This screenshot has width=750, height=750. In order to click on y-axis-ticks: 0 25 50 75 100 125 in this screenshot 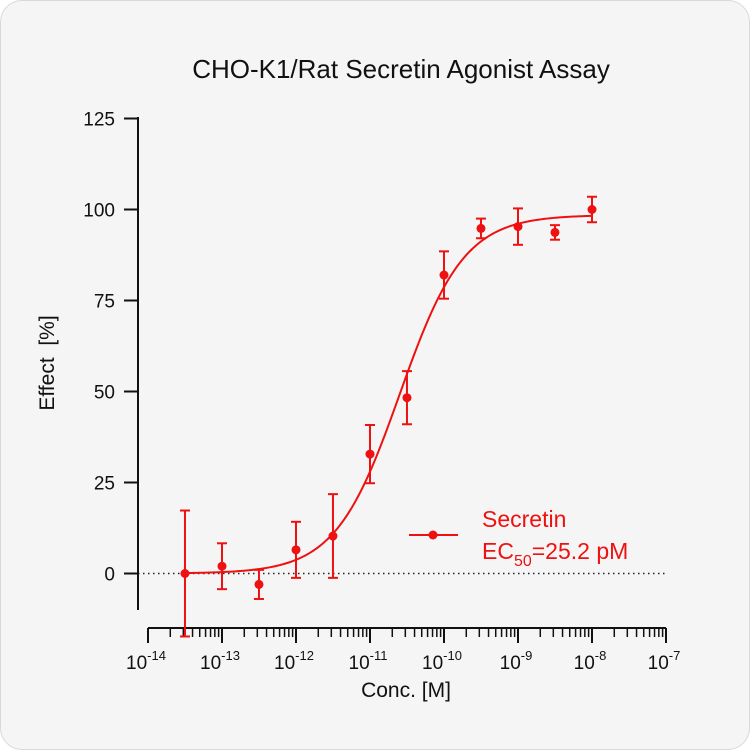, I will do `click(110, 348)`.